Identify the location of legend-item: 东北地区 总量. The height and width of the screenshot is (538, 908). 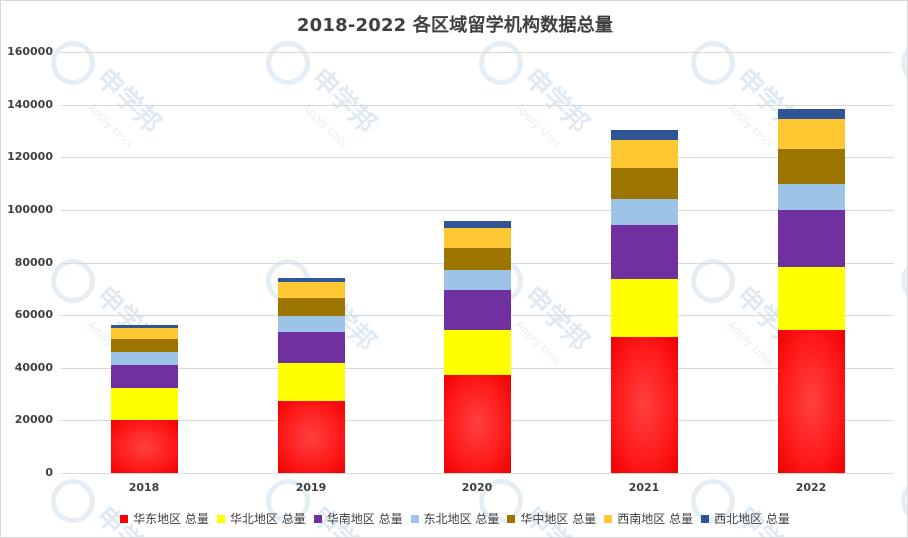
(455, 518).